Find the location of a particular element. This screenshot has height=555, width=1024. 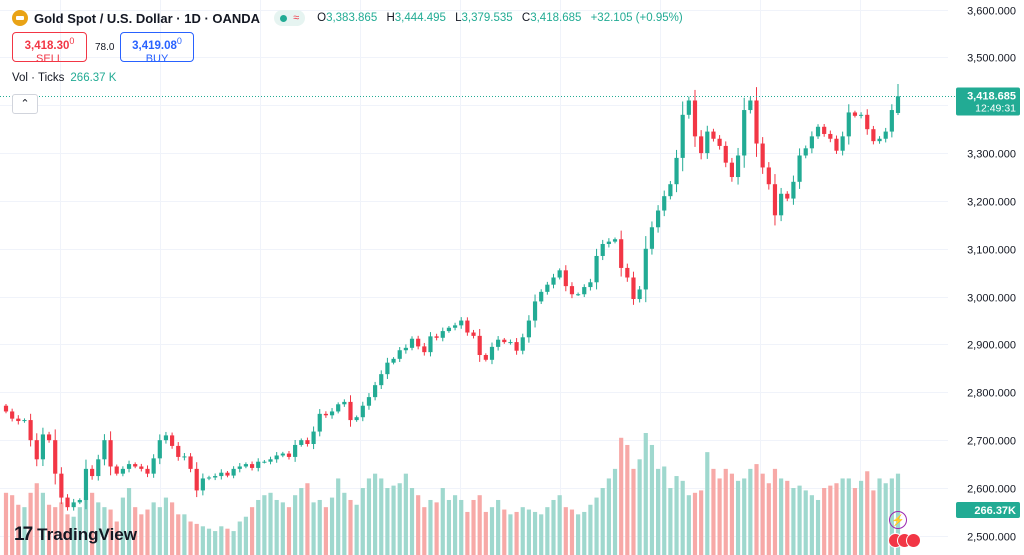

tradingview-mark-icon: 17 is located at coordinates (23, 534).